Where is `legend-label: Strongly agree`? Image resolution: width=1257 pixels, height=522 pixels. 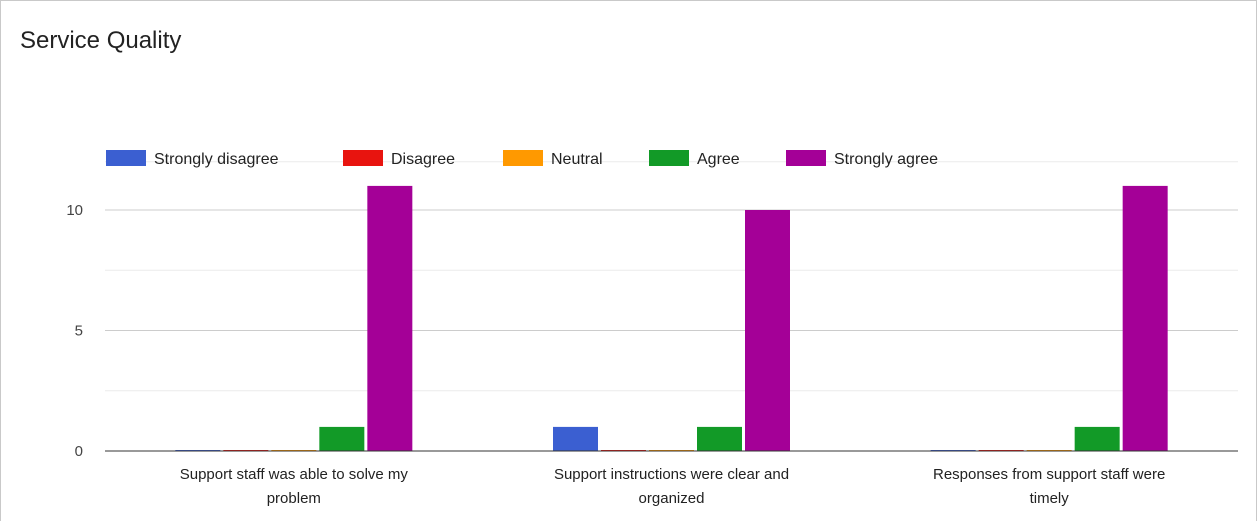 legend-label: Strongly agree is located at coordinates (886, 159).